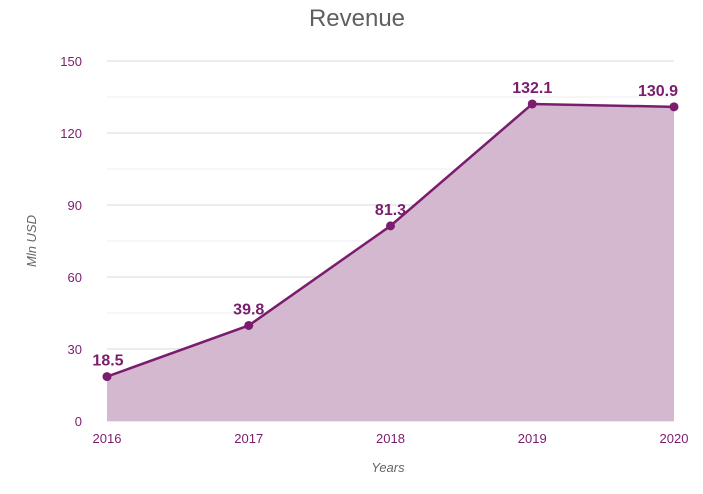 The width and height of the screenshot is (703, 494). I want to click on x-tick-label-2020: 2020, so click(674, 438).